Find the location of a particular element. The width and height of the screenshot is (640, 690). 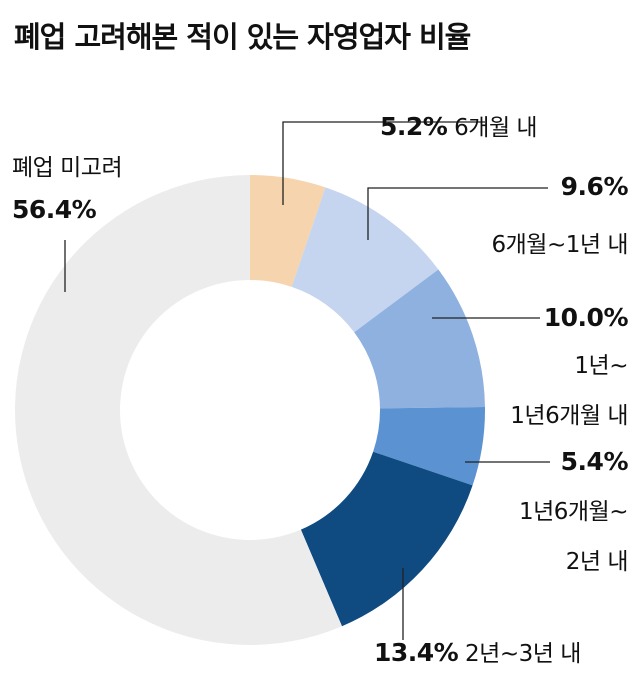

slice-2y-3y is located at coordinates (386, 539).